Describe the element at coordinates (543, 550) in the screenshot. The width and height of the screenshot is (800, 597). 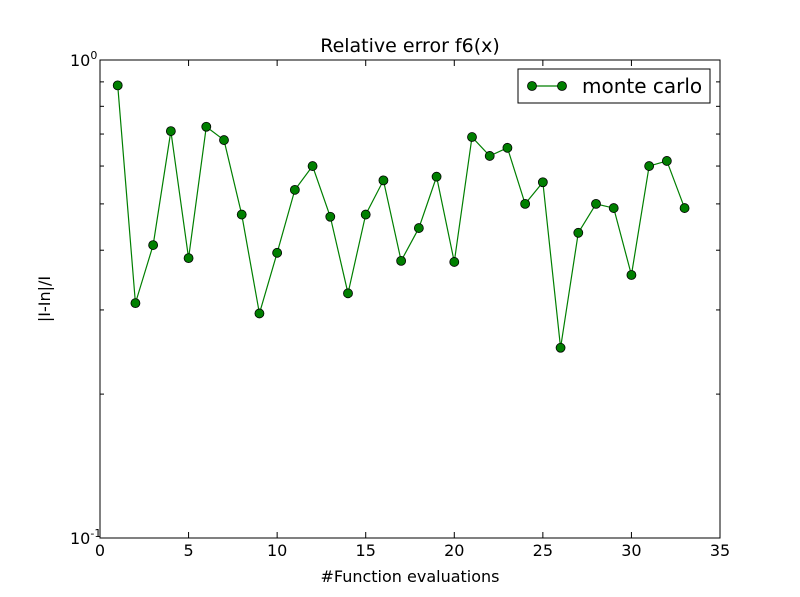
I see `x-tick-label: 25` at that location.